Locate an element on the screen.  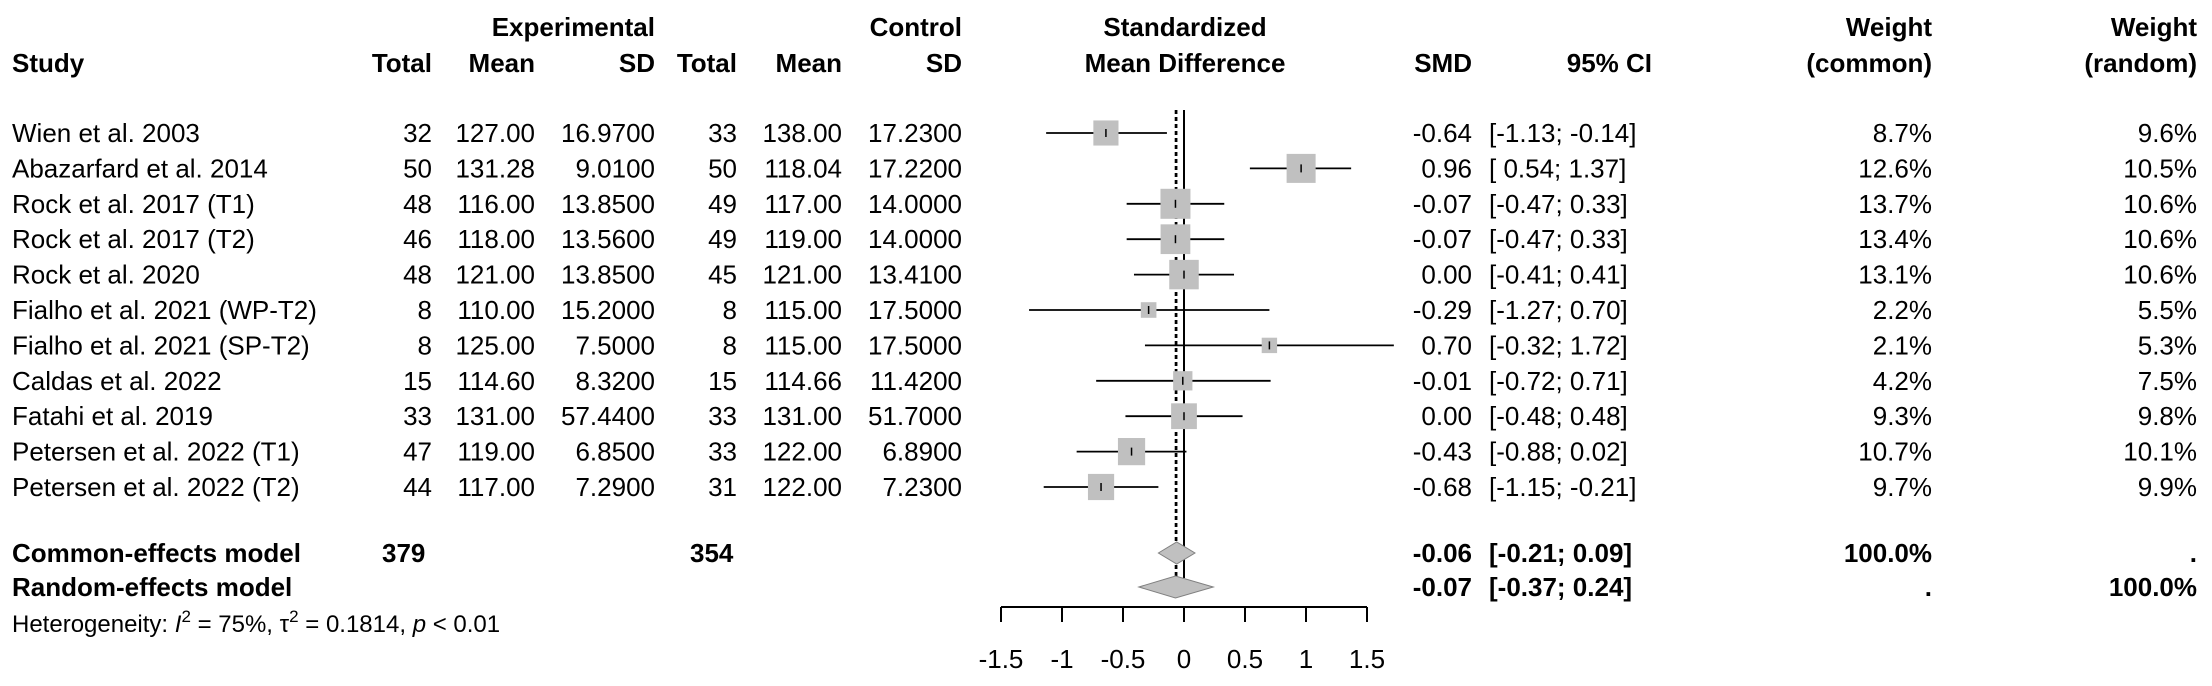
weight-common: 8.7% is located at coordinates (1902, 133).